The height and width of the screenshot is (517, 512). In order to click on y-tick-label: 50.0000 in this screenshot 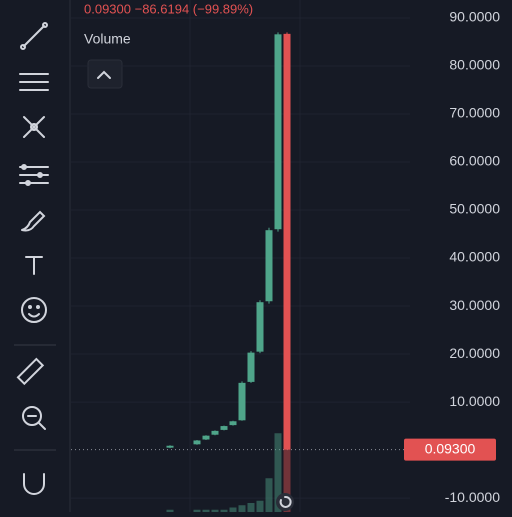, I will do `click(474, 209)`.